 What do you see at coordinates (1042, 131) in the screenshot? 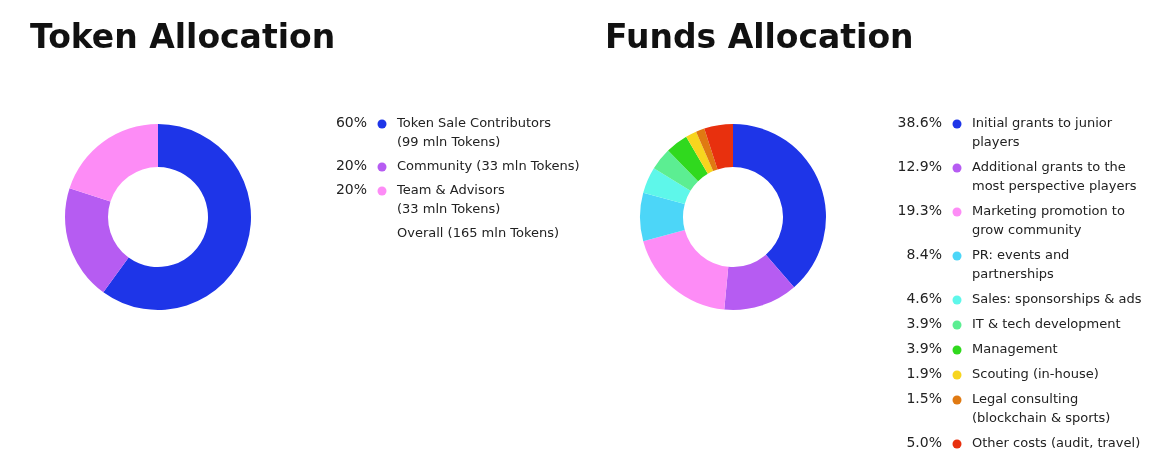
I see `legend-label: Initial grants to junior players` at bounding box center [1042, 131].